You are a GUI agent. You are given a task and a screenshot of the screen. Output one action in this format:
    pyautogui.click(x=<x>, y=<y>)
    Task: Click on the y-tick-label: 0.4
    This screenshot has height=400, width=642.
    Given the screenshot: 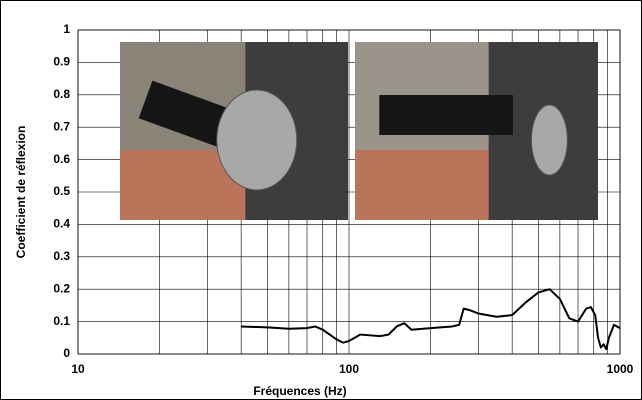 What is the action you would take?
    pyautogui.click(x=61, y=224)
    